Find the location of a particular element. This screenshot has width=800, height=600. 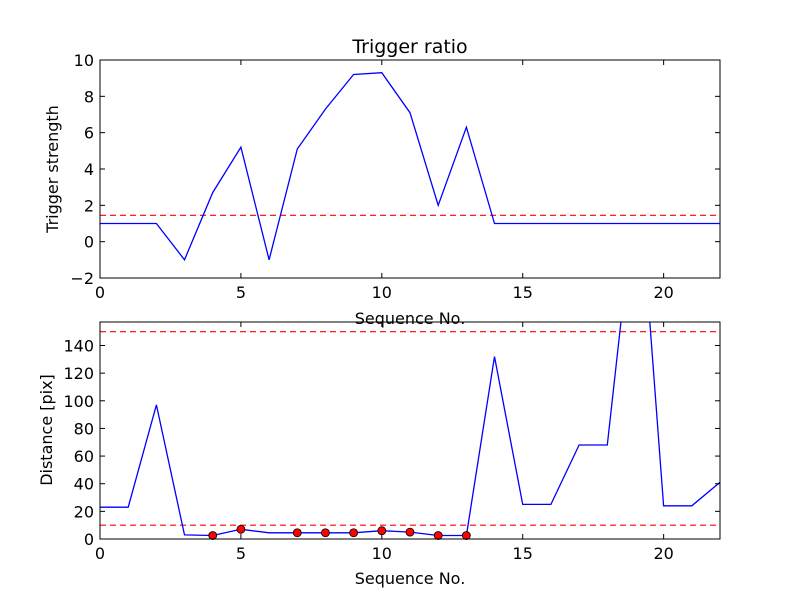

bottom-y-tick-label: 80 is located at coordinates (84, 428).